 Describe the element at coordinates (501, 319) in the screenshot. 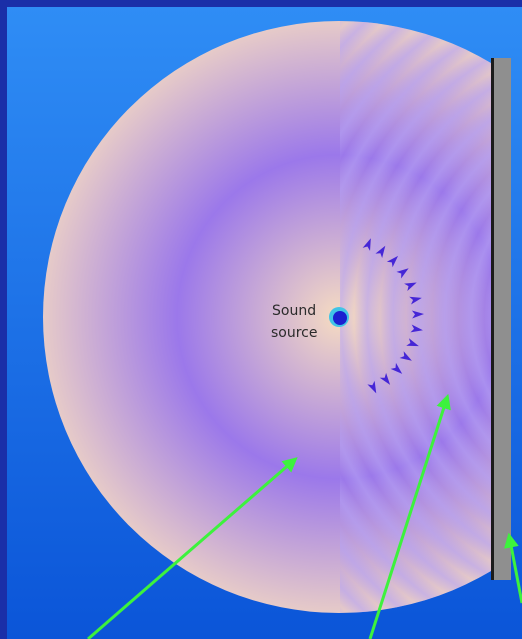

I see `reflecting-wall` at that location.